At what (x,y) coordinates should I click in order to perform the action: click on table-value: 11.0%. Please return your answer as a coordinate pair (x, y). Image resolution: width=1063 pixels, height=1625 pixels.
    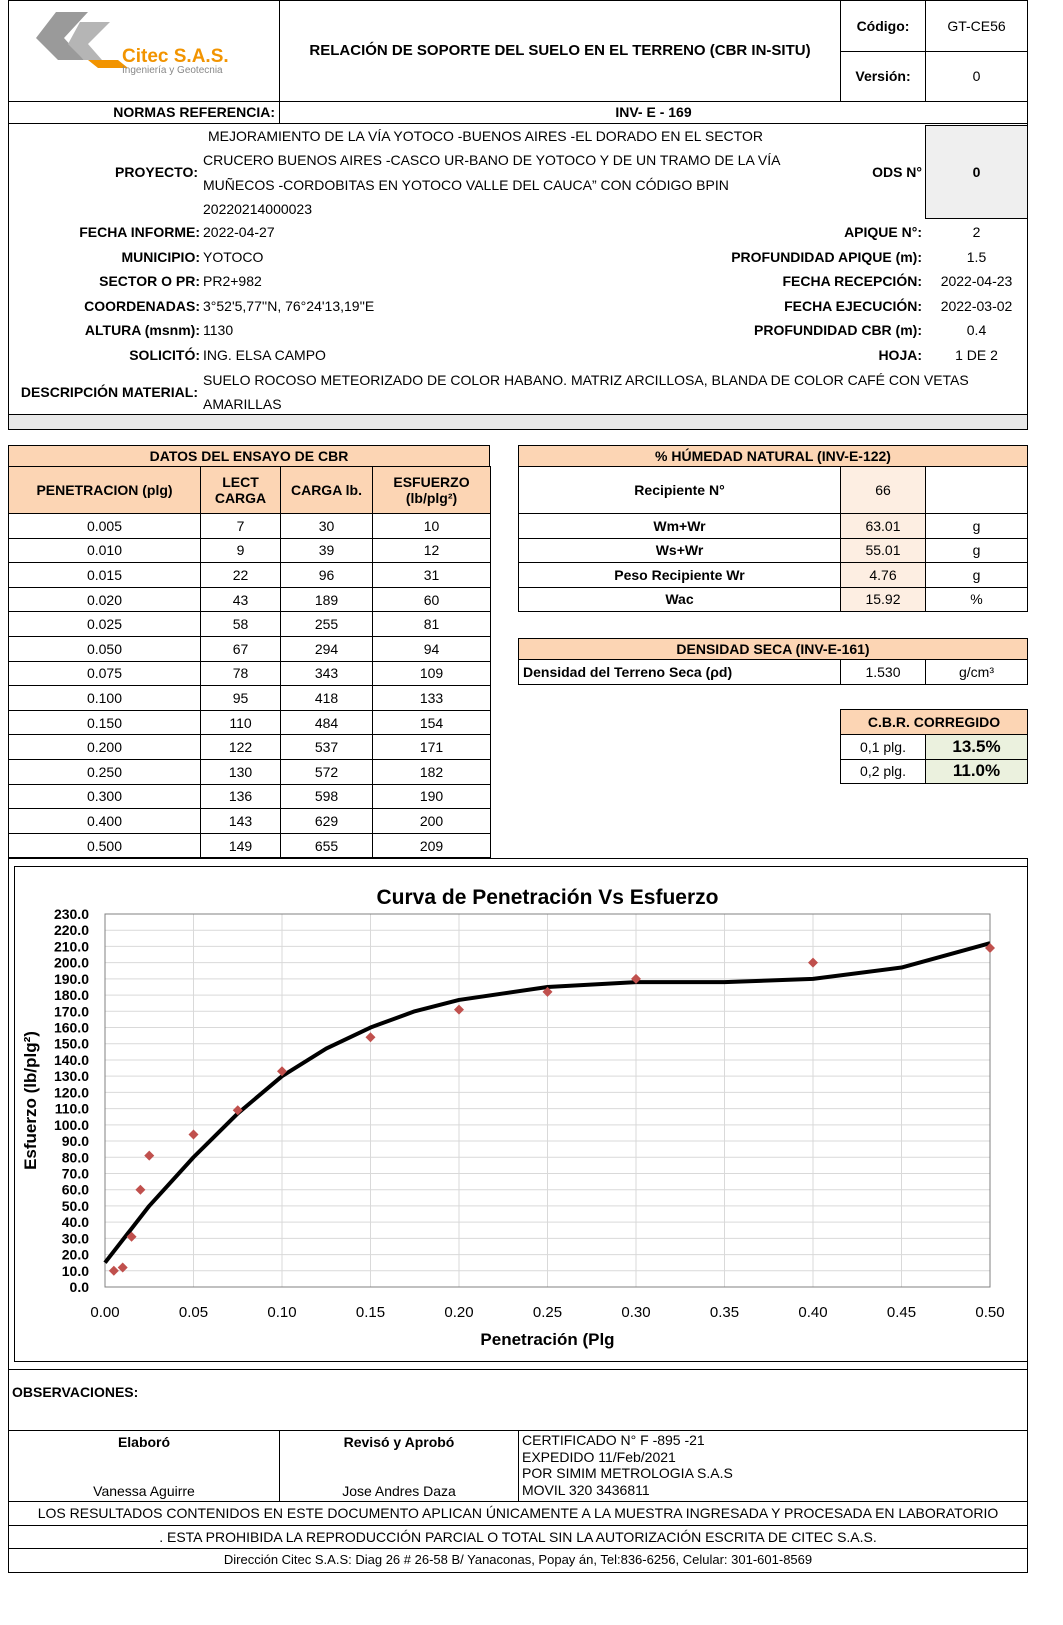
    Looking at the image, I should click on (976, 771).